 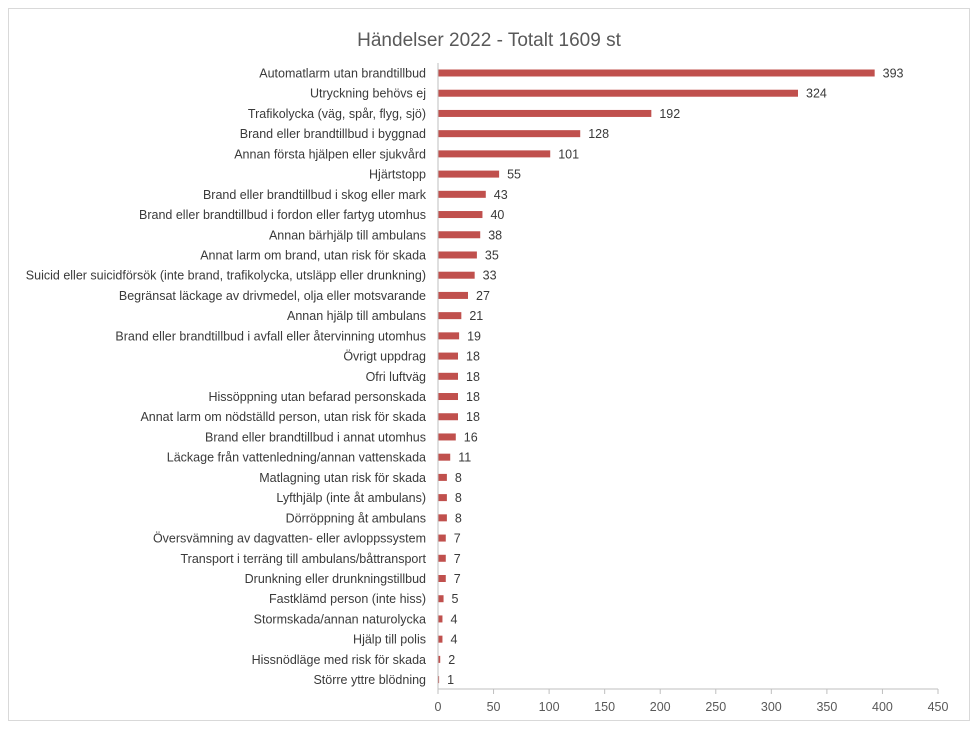 I want to click on category-label: Annan hjälp till ambulans, so click(x=356, y=316).